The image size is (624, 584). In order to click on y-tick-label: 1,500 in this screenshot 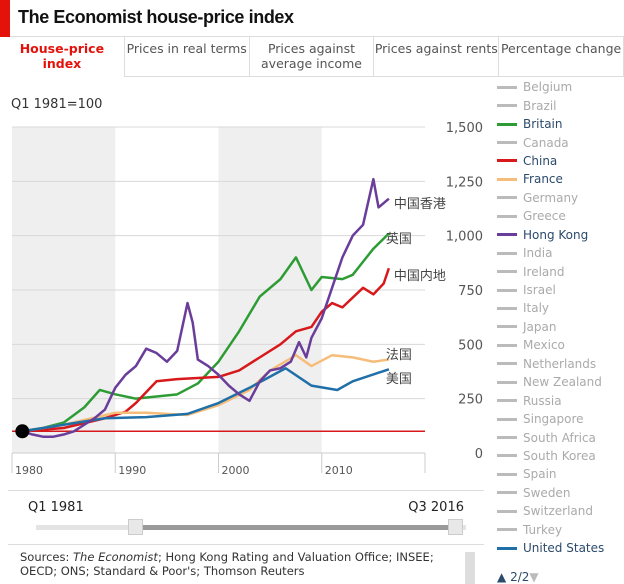, I will do `click(464, 128)`.